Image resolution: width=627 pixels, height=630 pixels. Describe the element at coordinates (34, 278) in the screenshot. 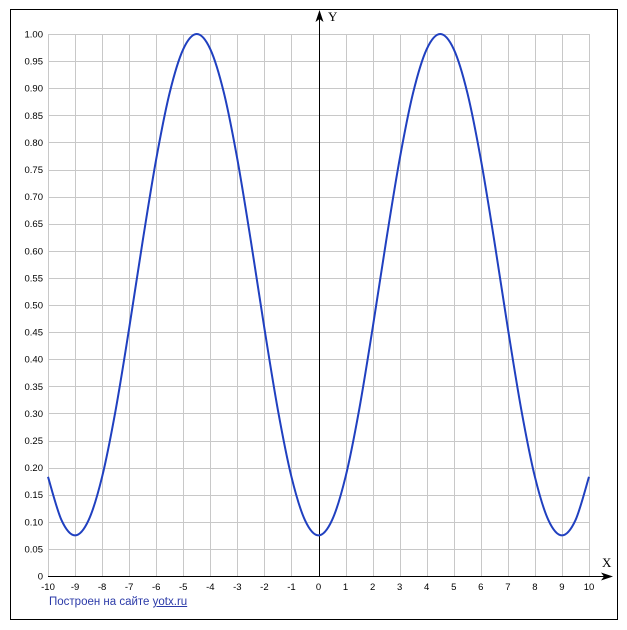

I see `y-tick-label: 0.55` at that location.